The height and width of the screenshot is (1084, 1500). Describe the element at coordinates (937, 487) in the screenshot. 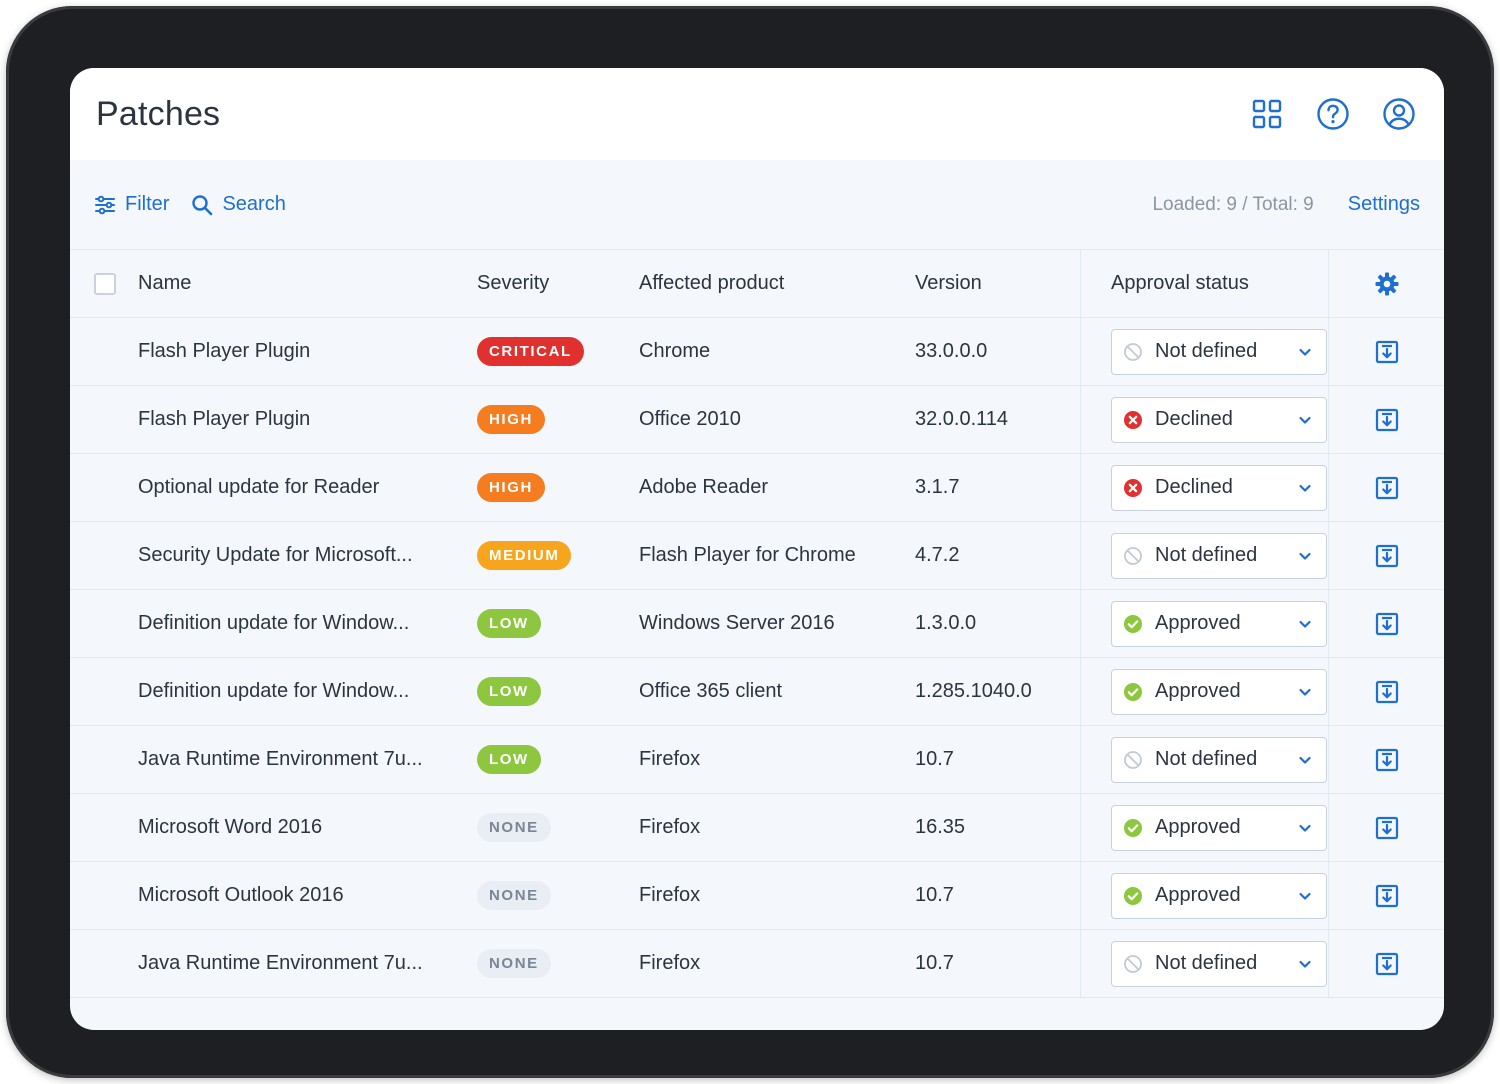

I see `version: 3.1.7` at that location.